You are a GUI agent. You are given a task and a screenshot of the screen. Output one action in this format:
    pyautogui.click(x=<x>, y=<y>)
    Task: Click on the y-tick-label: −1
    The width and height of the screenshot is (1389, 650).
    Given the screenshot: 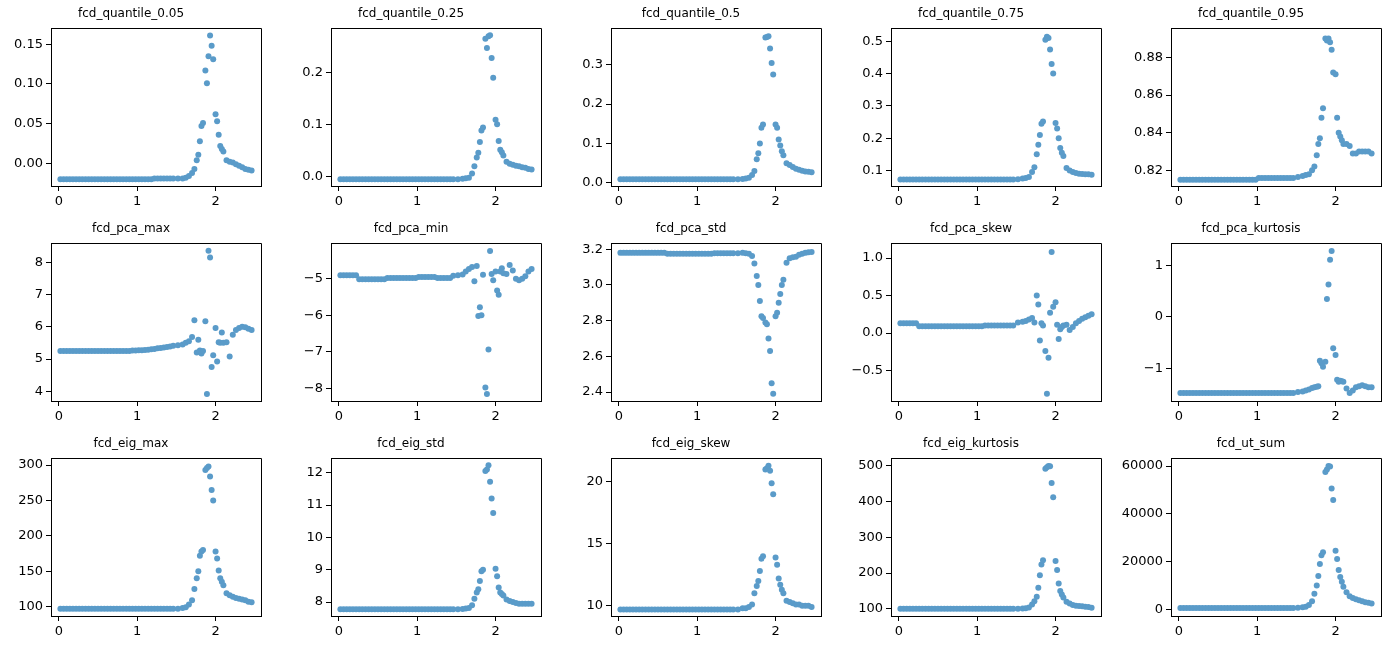 What is the action you would take?
    pyautogui.click(x=1153, y=367)
    